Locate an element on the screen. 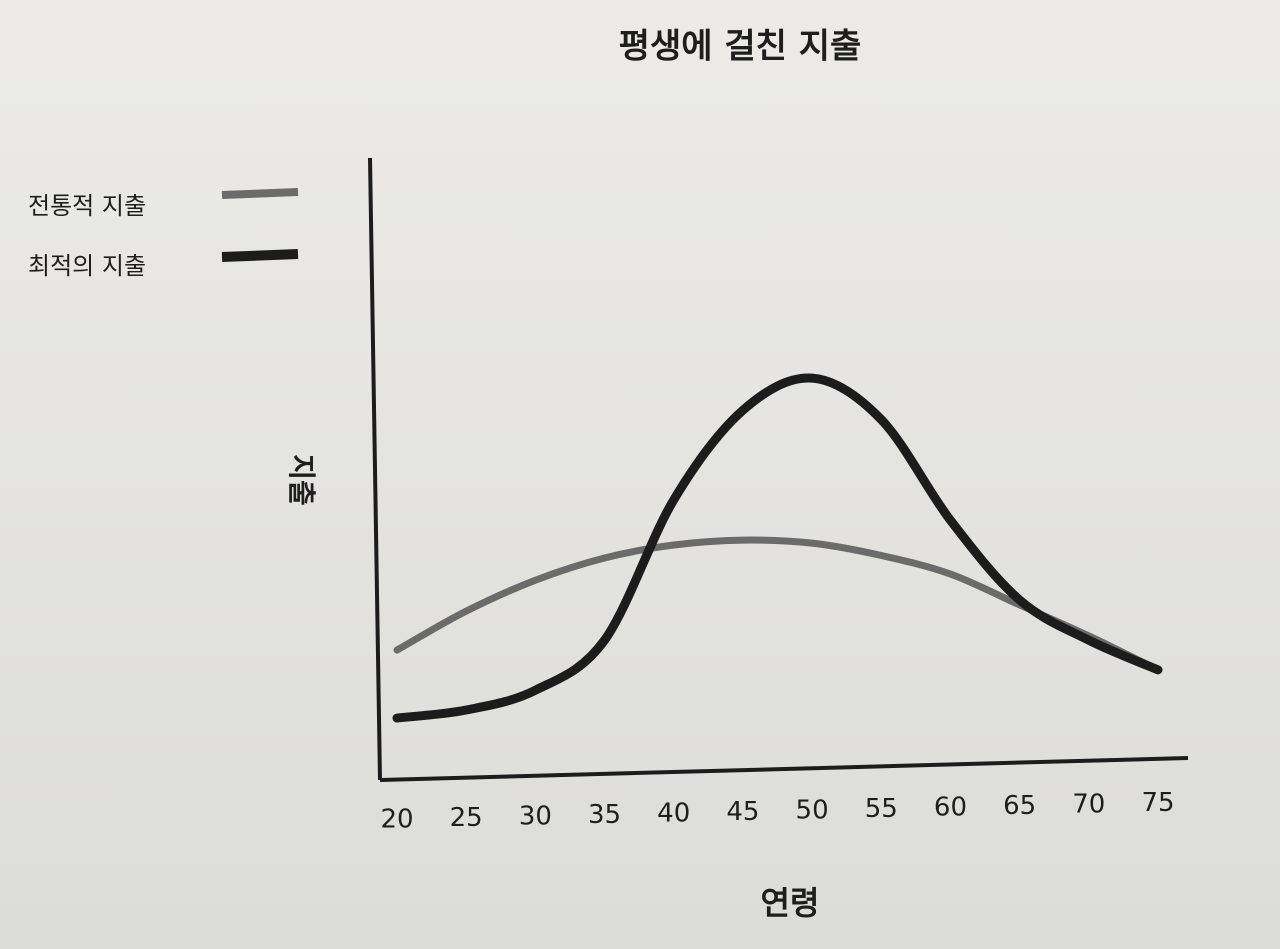 The image size is (1280, 949). x-tick-label: 60 is located at coordinates (950, 808).